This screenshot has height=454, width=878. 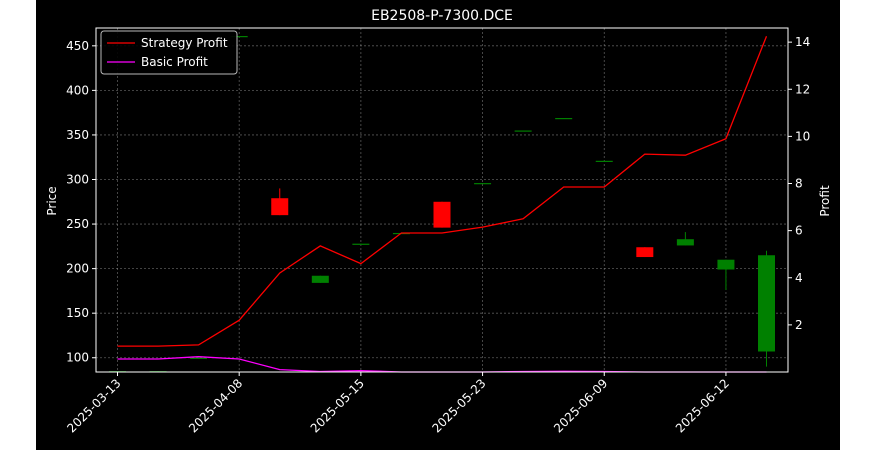 What do you see at coordinates (184, 43) in the screenshot?
I see `legend-label-strategy-profit: Strategy Profit` at bounding box center [184, 43].